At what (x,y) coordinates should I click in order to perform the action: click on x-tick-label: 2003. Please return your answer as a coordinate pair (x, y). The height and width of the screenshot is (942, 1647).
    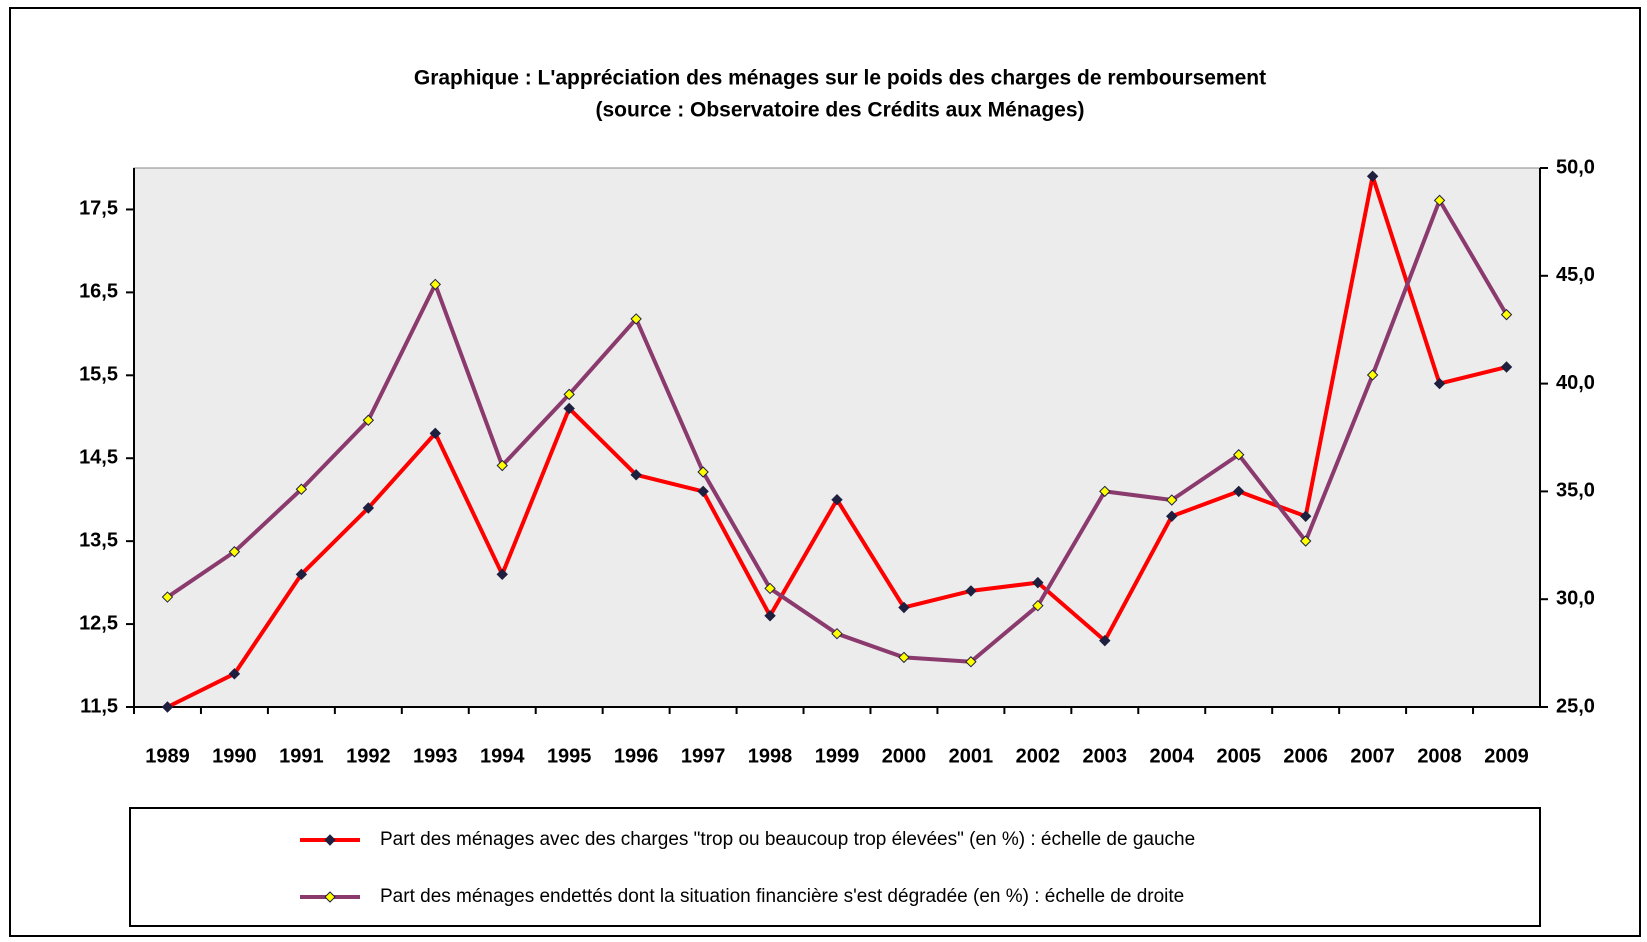
    Looking at the image, I should click on (1105, 756).